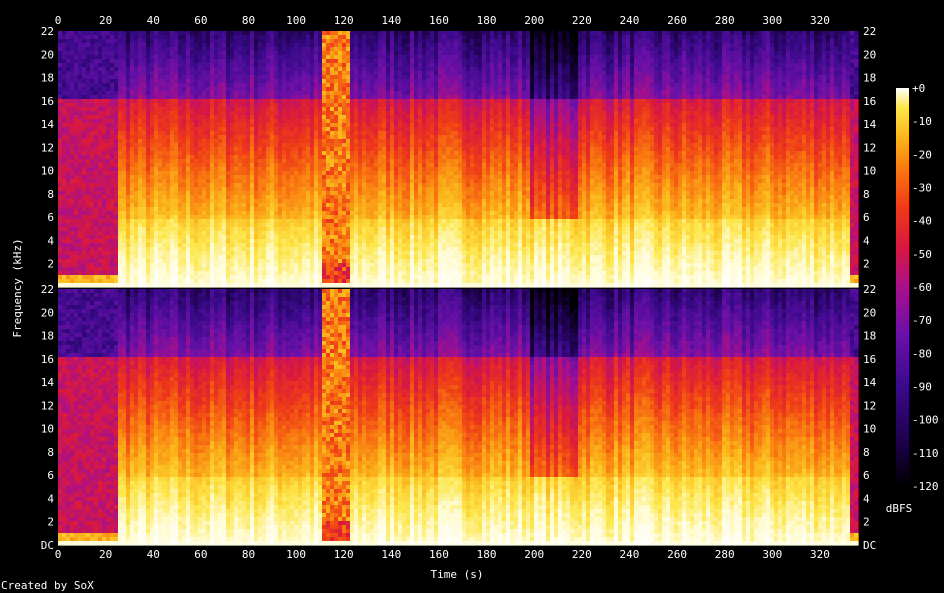  Describe the element at coordinates (725, 20) in the screenshot. I see `x-tick-label-top: 280` at that location.